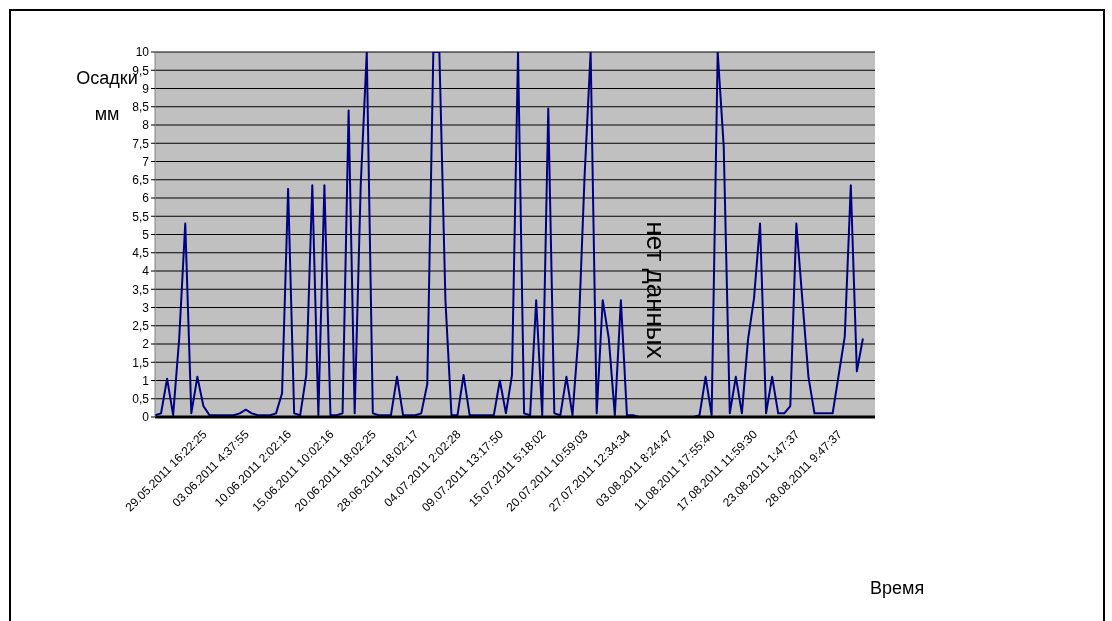 The width and height of the screenshot is (1112, 621). I want to click on y-tick-label: 8, so click(146, 125).